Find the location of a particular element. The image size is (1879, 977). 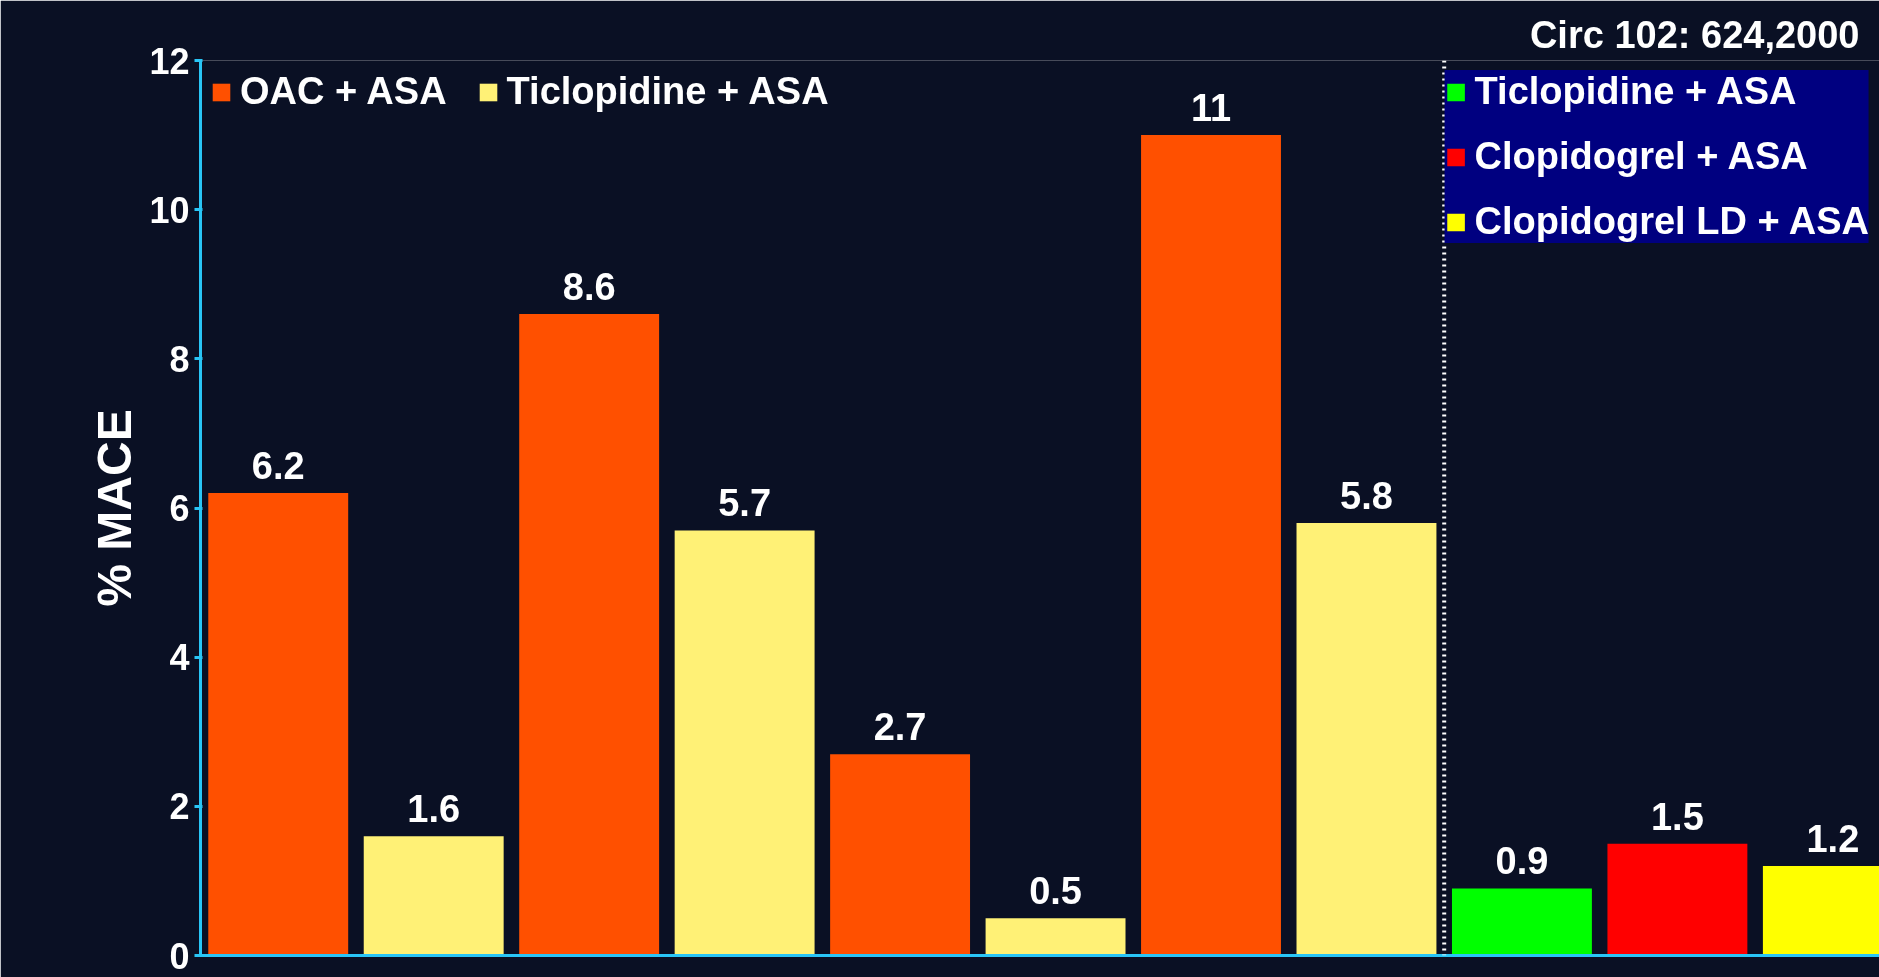

data-label: 1.6 is located at coordinates (434, 809).